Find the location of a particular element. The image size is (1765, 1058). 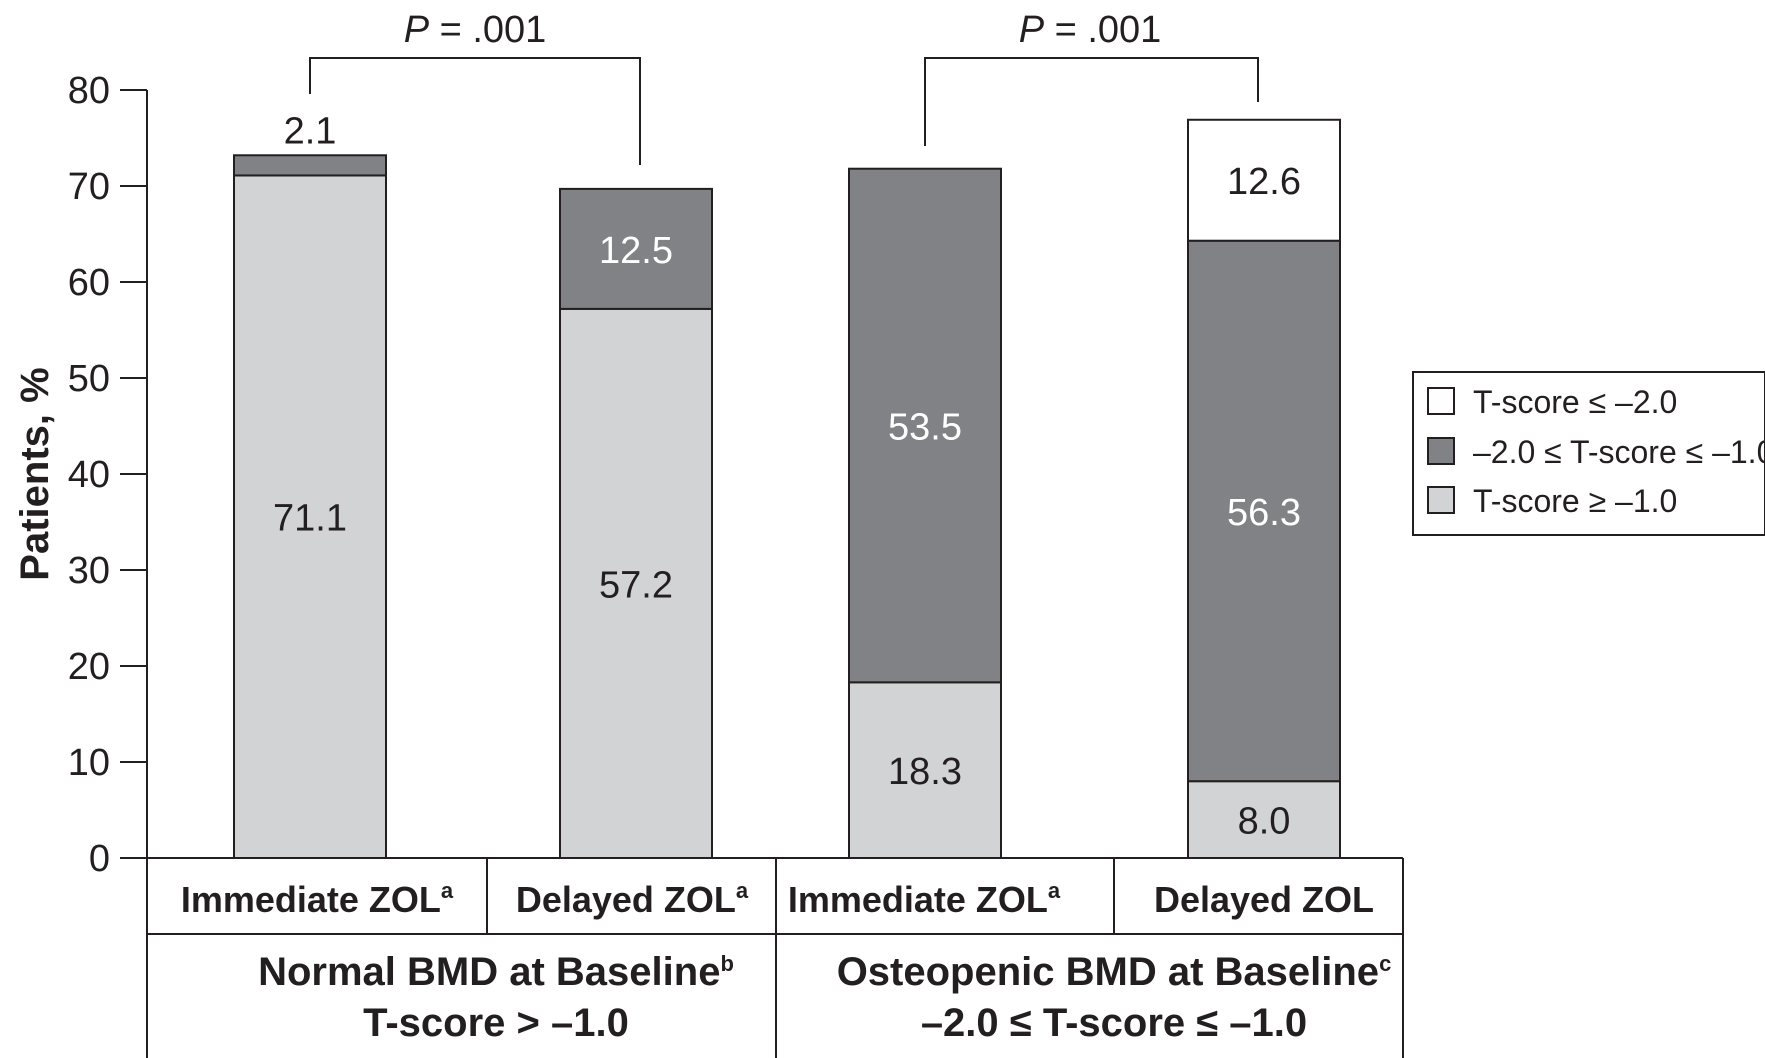

data-label: 71.1 is located at coordinates (310, 519).